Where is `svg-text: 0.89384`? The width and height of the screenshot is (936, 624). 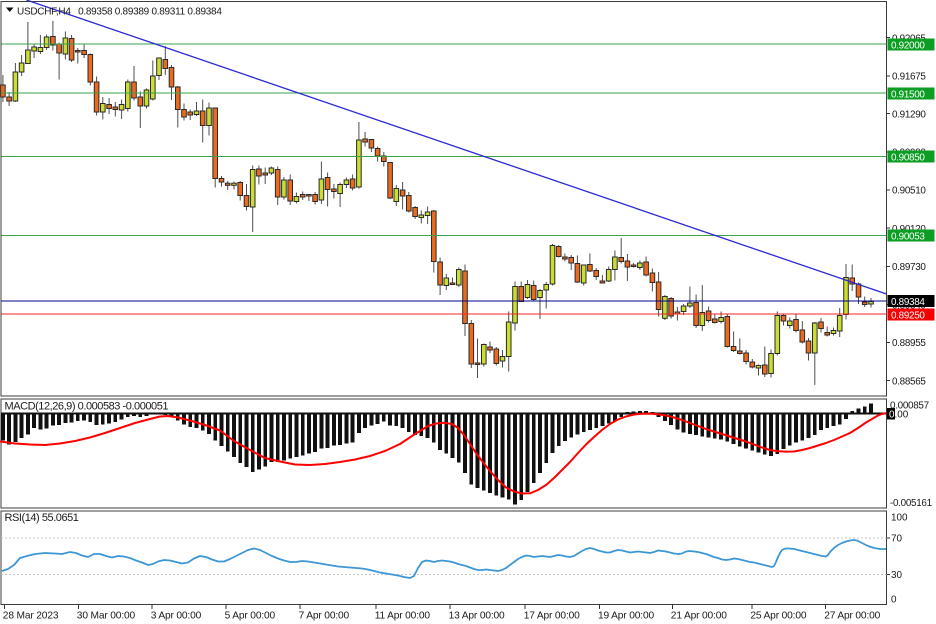 svg-text: 0.89384 is located at coordinates (908, 302).